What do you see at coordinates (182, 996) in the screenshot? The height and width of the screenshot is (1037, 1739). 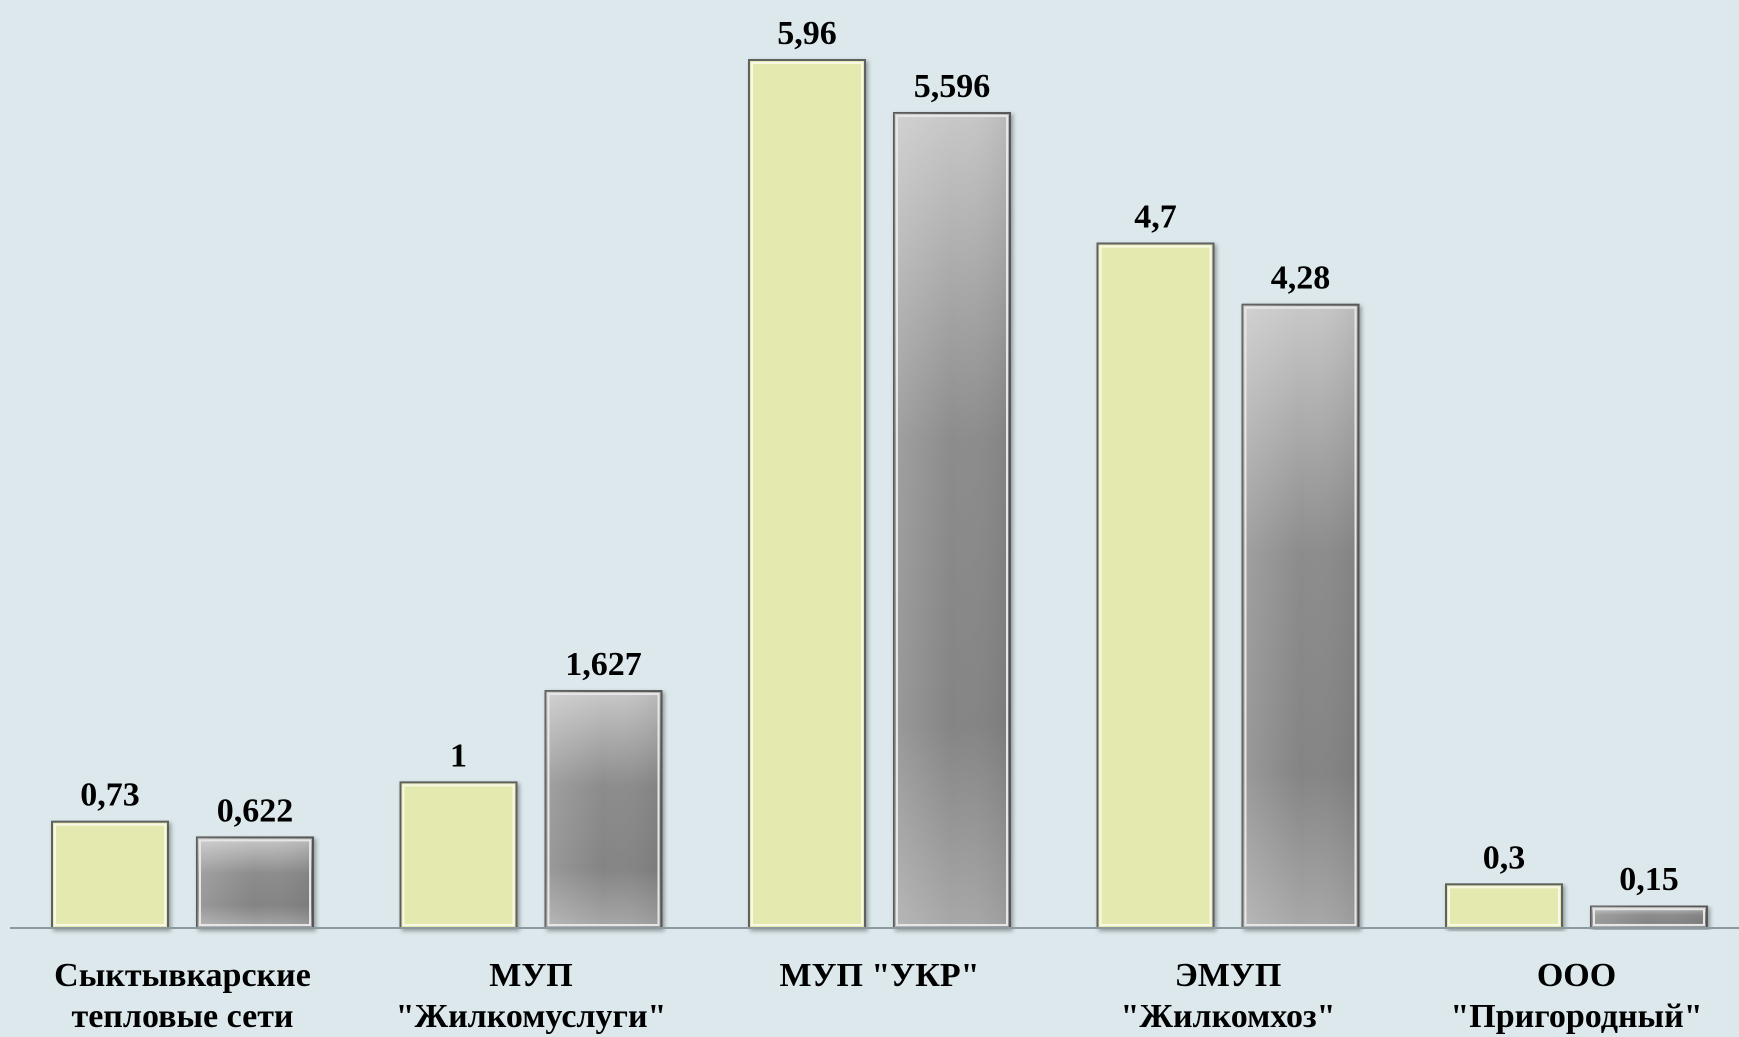 I see `category-label-1: Сыктывкарские тепловые сети` at bounding box center [182, 996].